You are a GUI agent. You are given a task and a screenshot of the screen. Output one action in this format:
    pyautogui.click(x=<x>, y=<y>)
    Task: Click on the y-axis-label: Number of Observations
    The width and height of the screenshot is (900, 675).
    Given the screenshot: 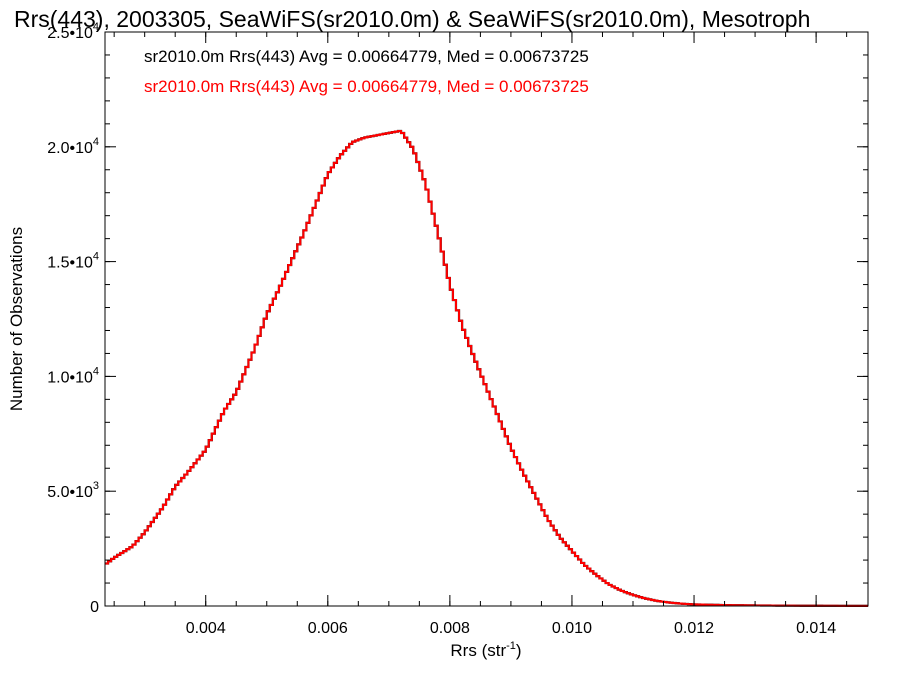 What is the action you would take?
    pyautogui.click(x=16, y=319)
    